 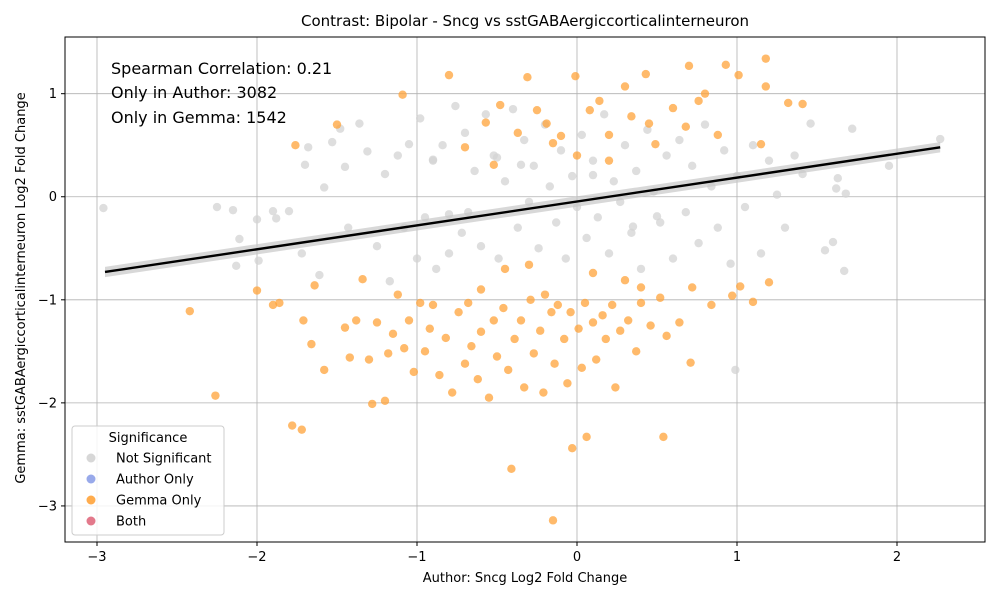 What do you see at coordinates (53, 94) in the screenshot?
I see `y-tick-label: 1` at bounding box center [53, 94].